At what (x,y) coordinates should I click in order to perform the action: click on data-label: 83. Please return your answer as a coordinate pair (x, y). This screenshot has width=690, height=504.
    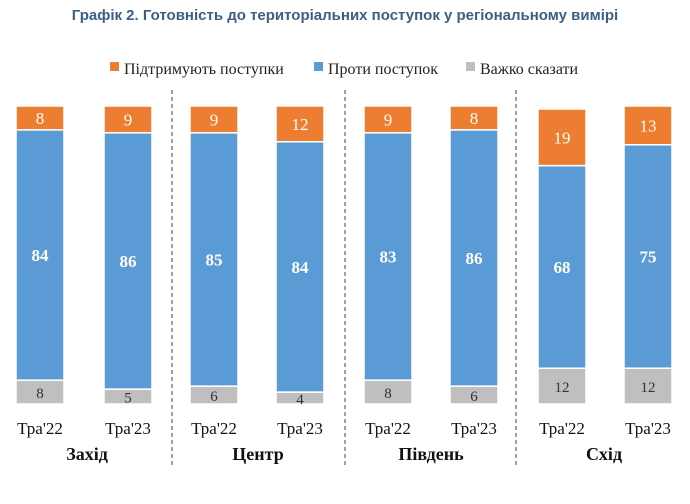
    Looking at the image, I should click on (388, 256).